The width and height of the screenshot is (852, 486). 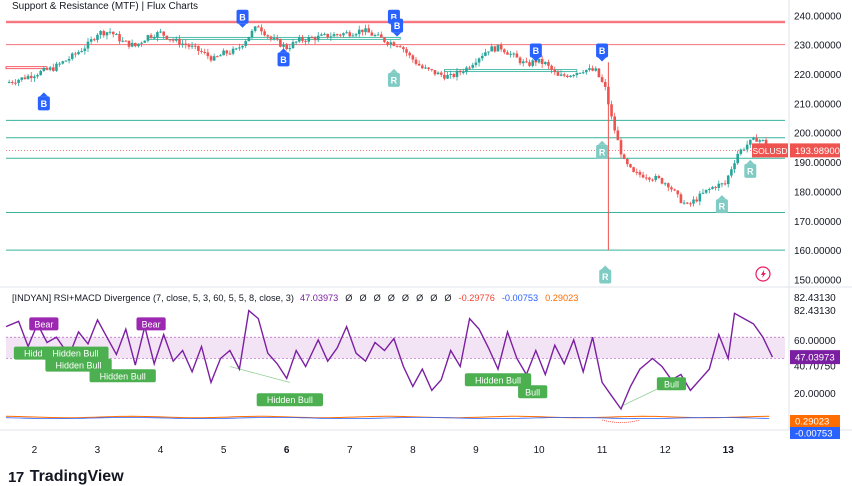 What do you see at coordinates (510, 71) in the screenshot?
I see `sr-box` at bounding box center [510, 71].